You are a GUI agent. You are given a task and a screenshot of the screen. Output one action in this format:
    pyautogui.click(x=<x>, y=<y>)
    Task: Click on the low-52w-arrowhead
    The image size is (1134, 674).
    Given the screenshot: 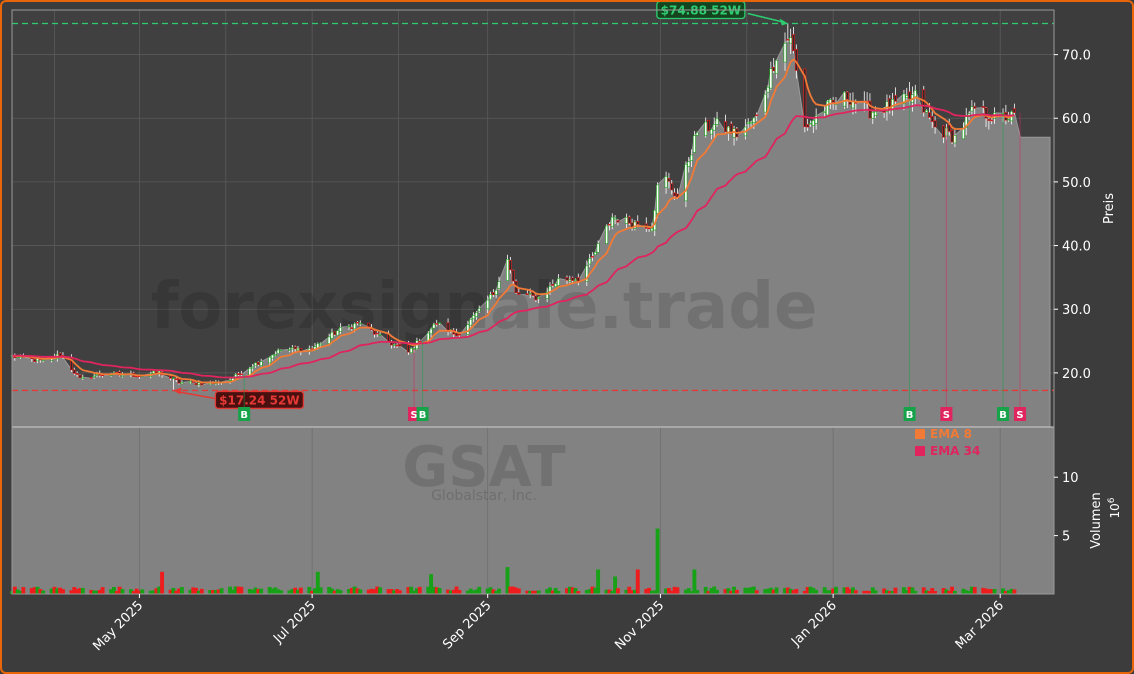 What is the action you would take?
    pyautogui.click(x=177, y=391)
    